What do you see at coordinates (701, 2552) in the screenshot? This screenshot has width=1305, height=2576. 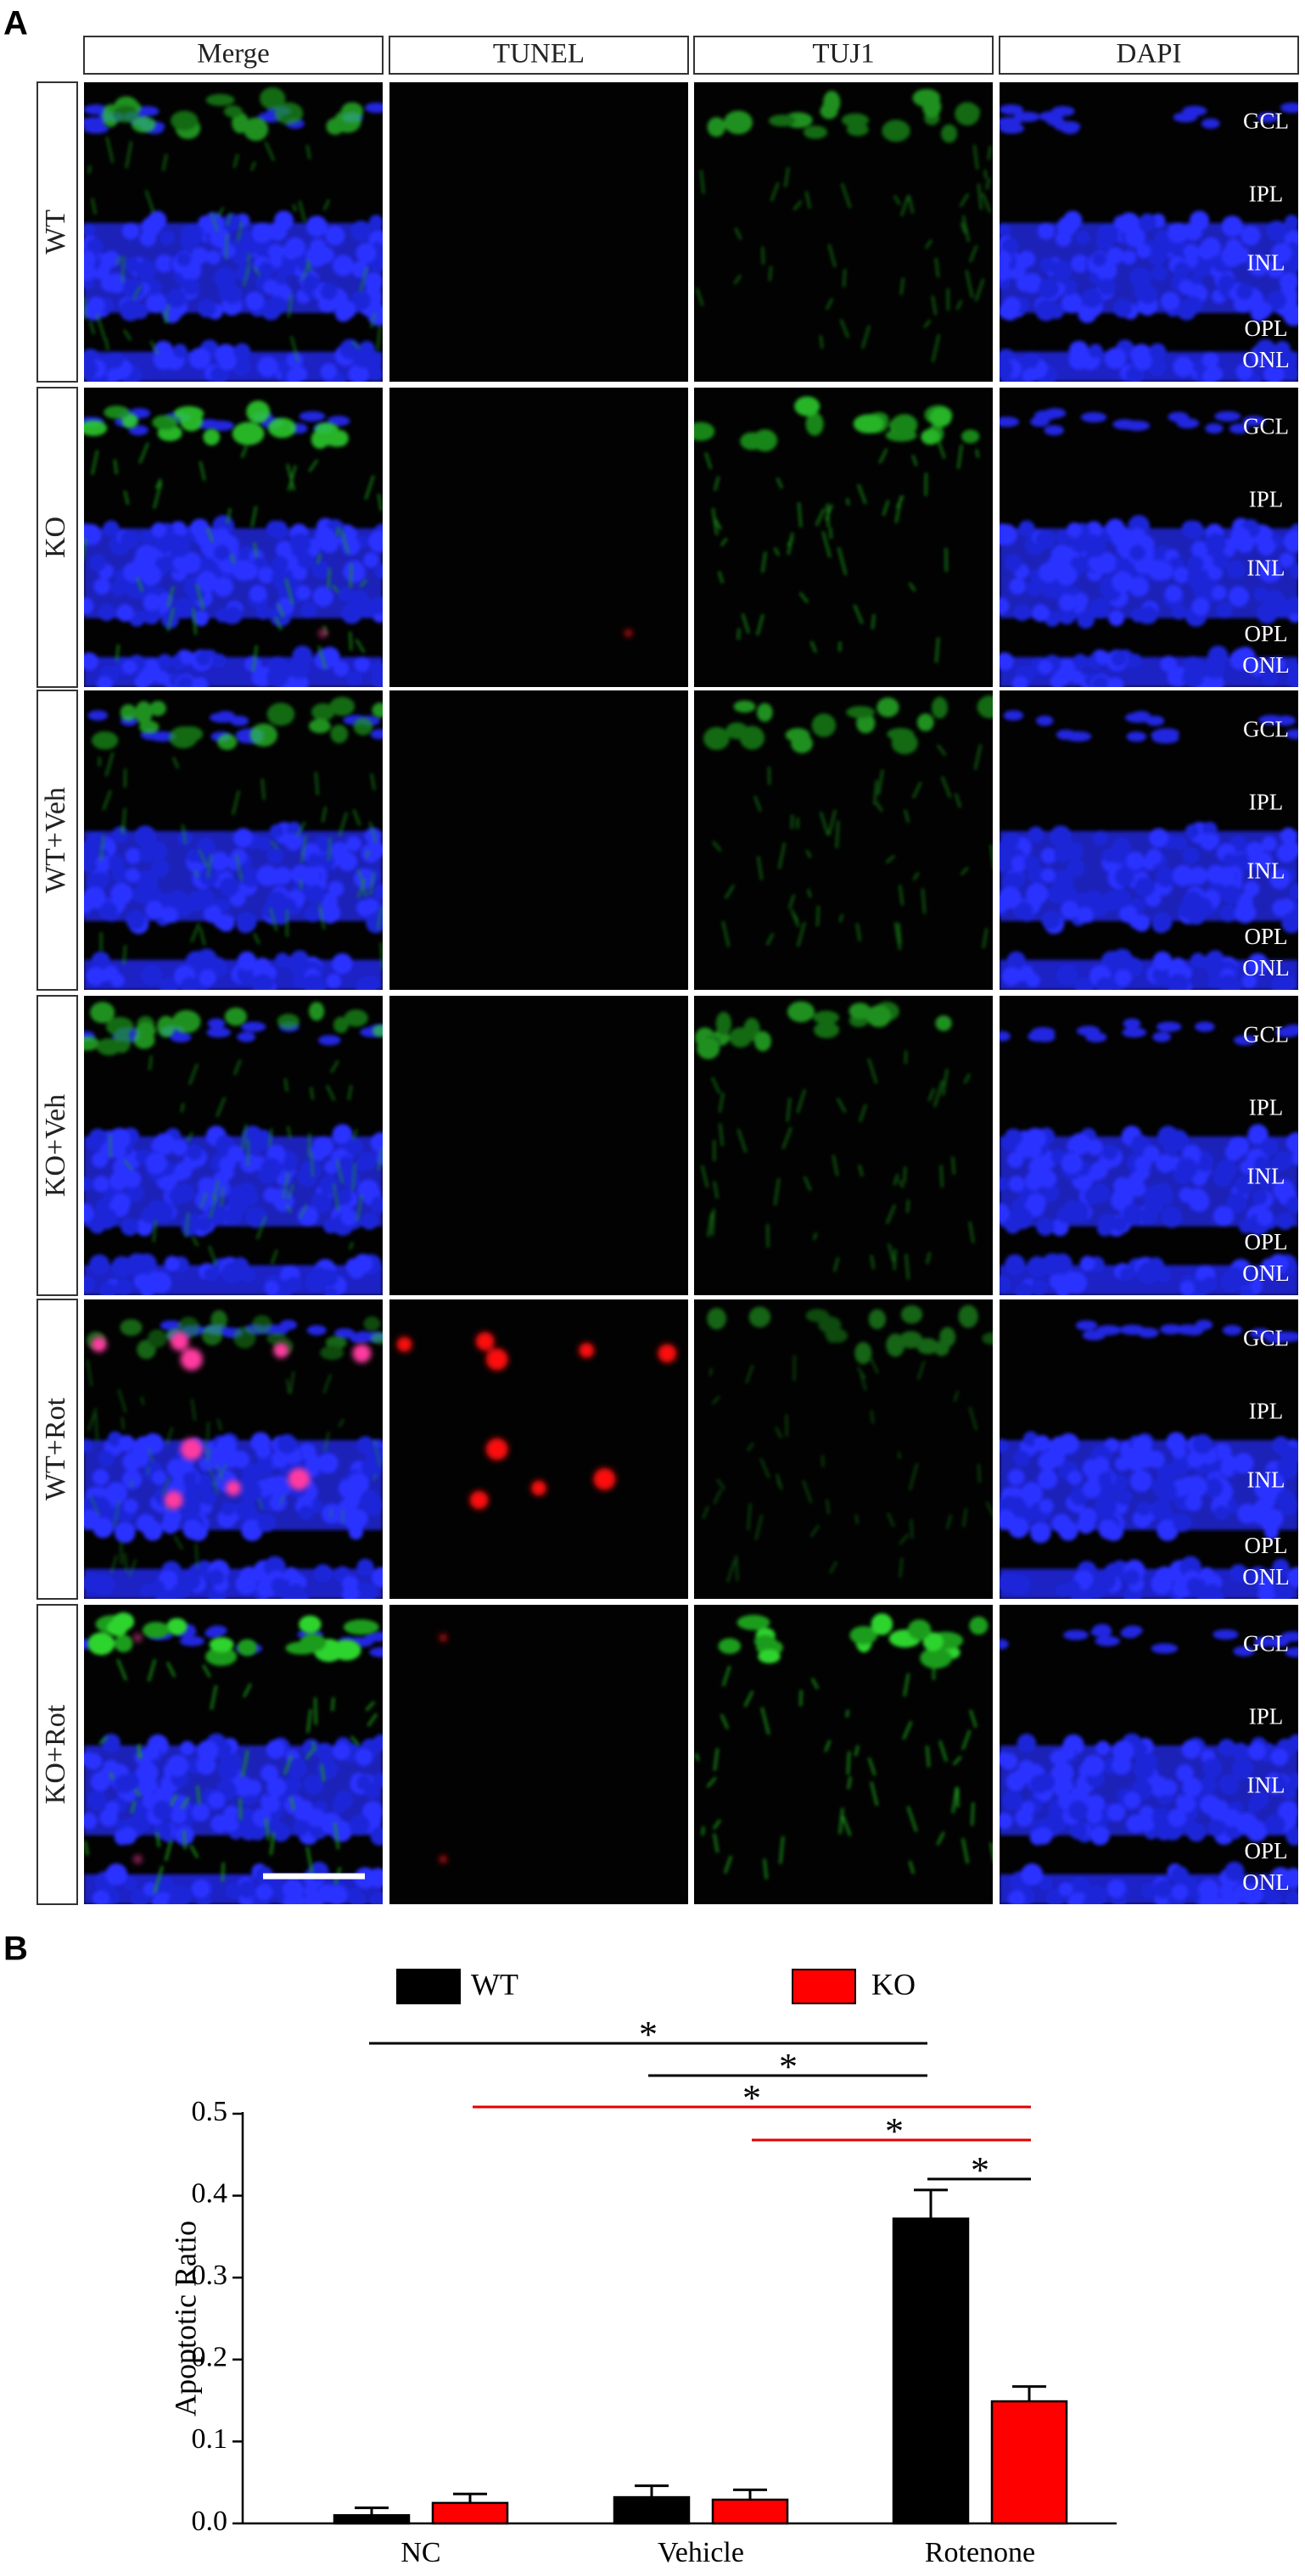 I see `x-tick-label: Vehicle` at bounding box center [701, 2552].